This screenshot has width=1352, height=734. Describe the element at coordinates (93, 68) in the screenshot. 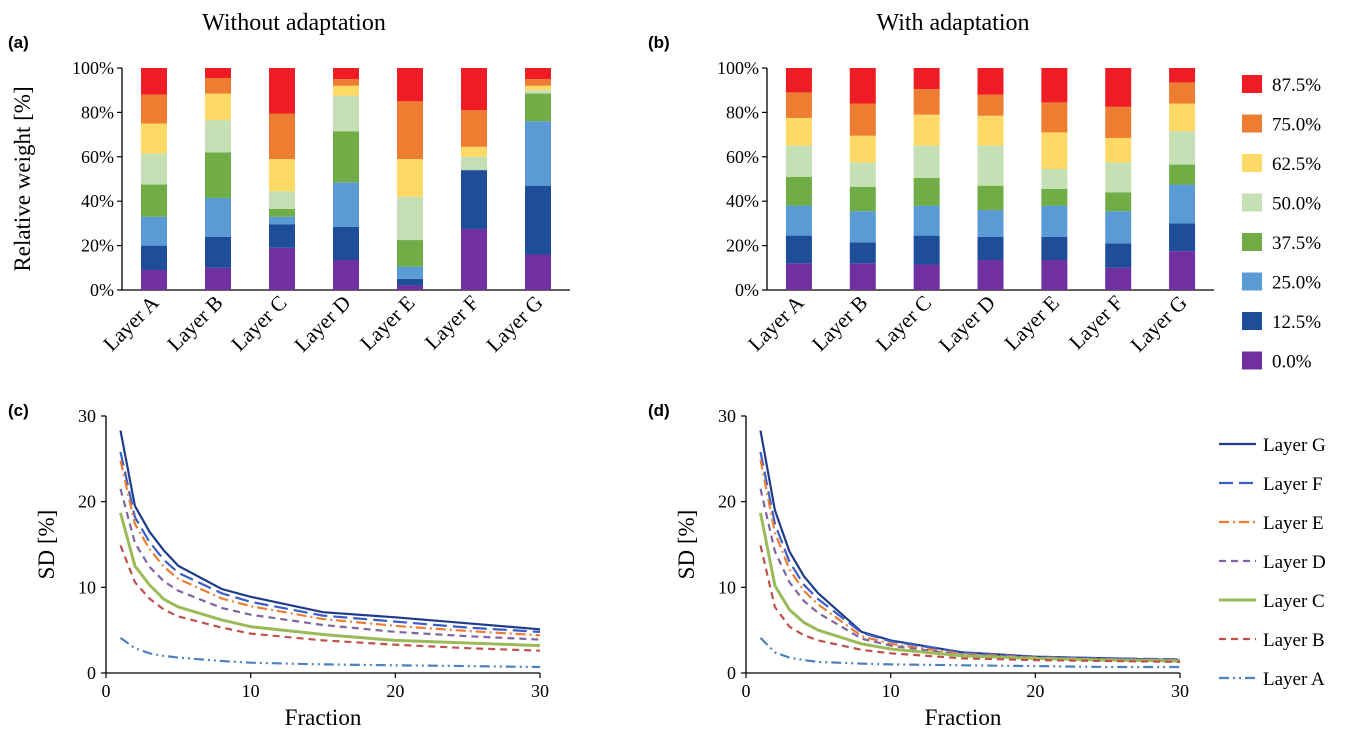

I see `y-tick-label: 100%` at that location.